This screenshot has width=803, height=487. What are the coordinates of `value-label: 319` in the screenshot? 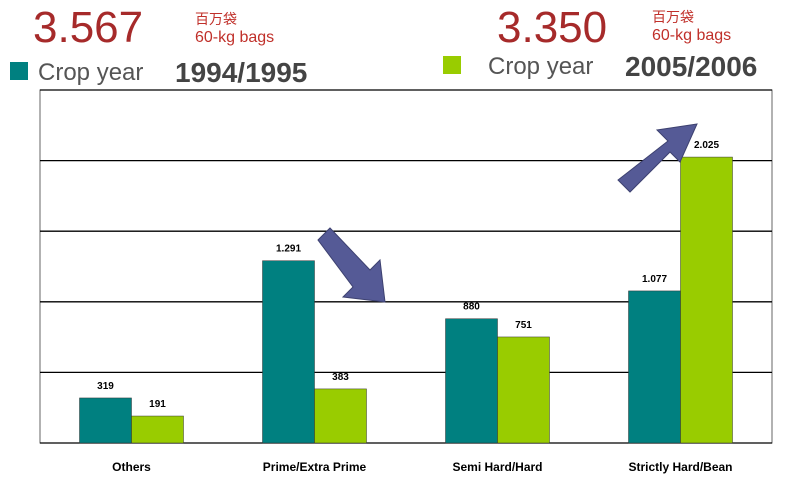 It's located at (105, 386).